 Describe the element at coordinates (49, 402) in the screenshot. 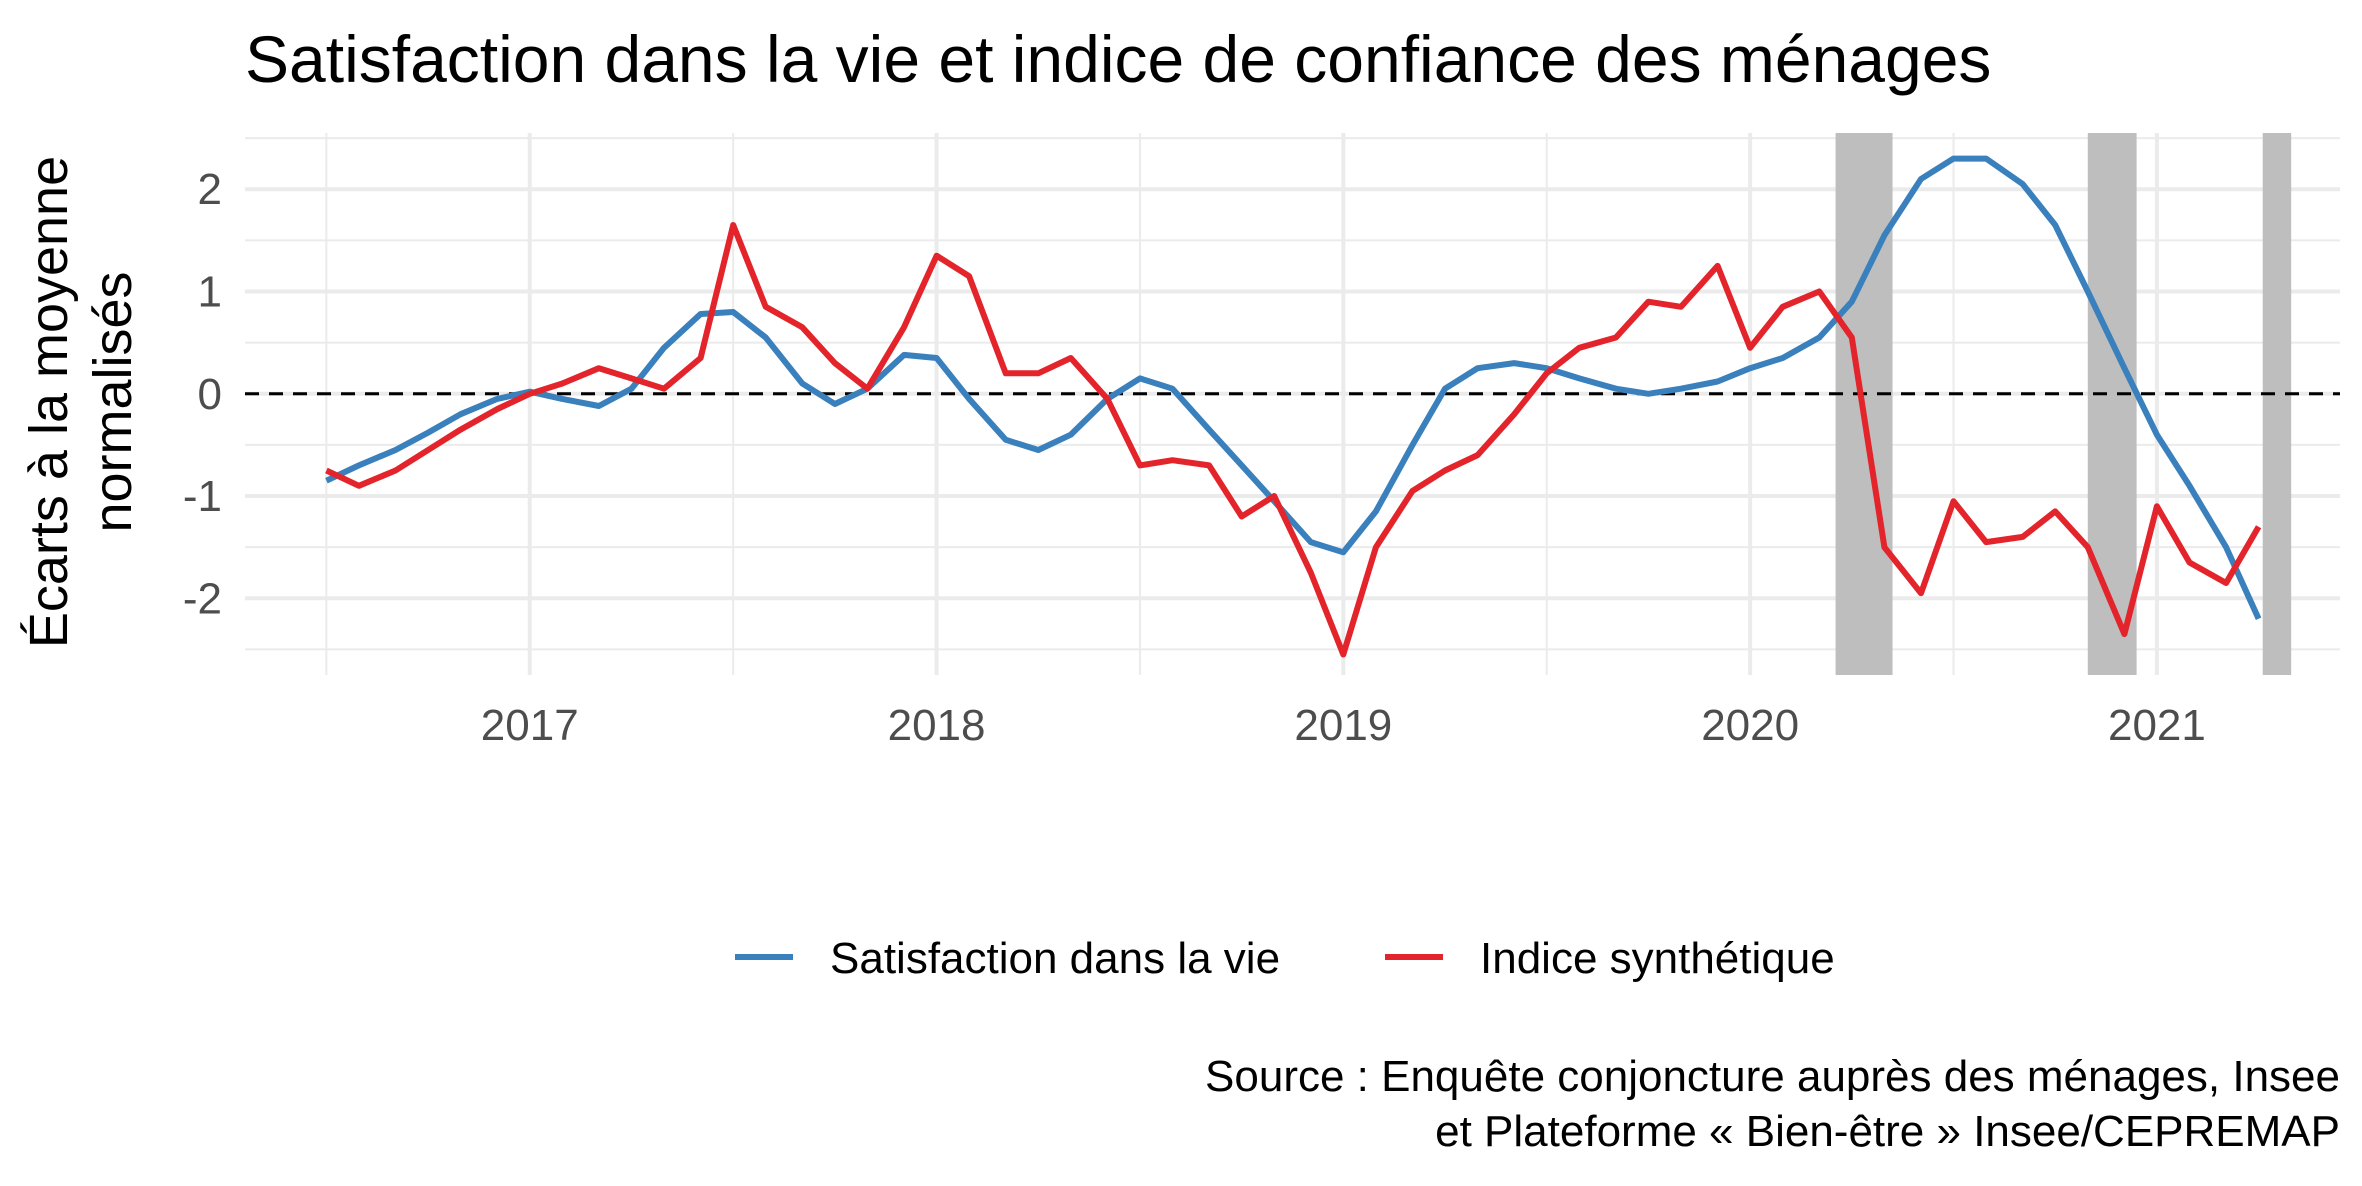

I see `y-axis-label-line-1: Écarts à la moyenne` at that location.